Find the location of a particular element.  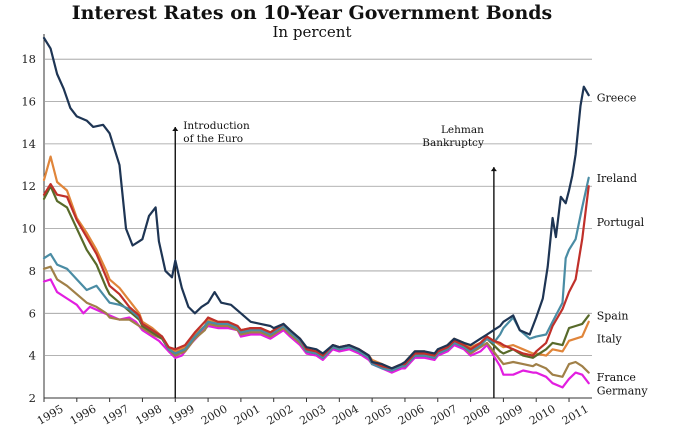

annotation-text: Bankruptcy is located at coordinates (453, 143).